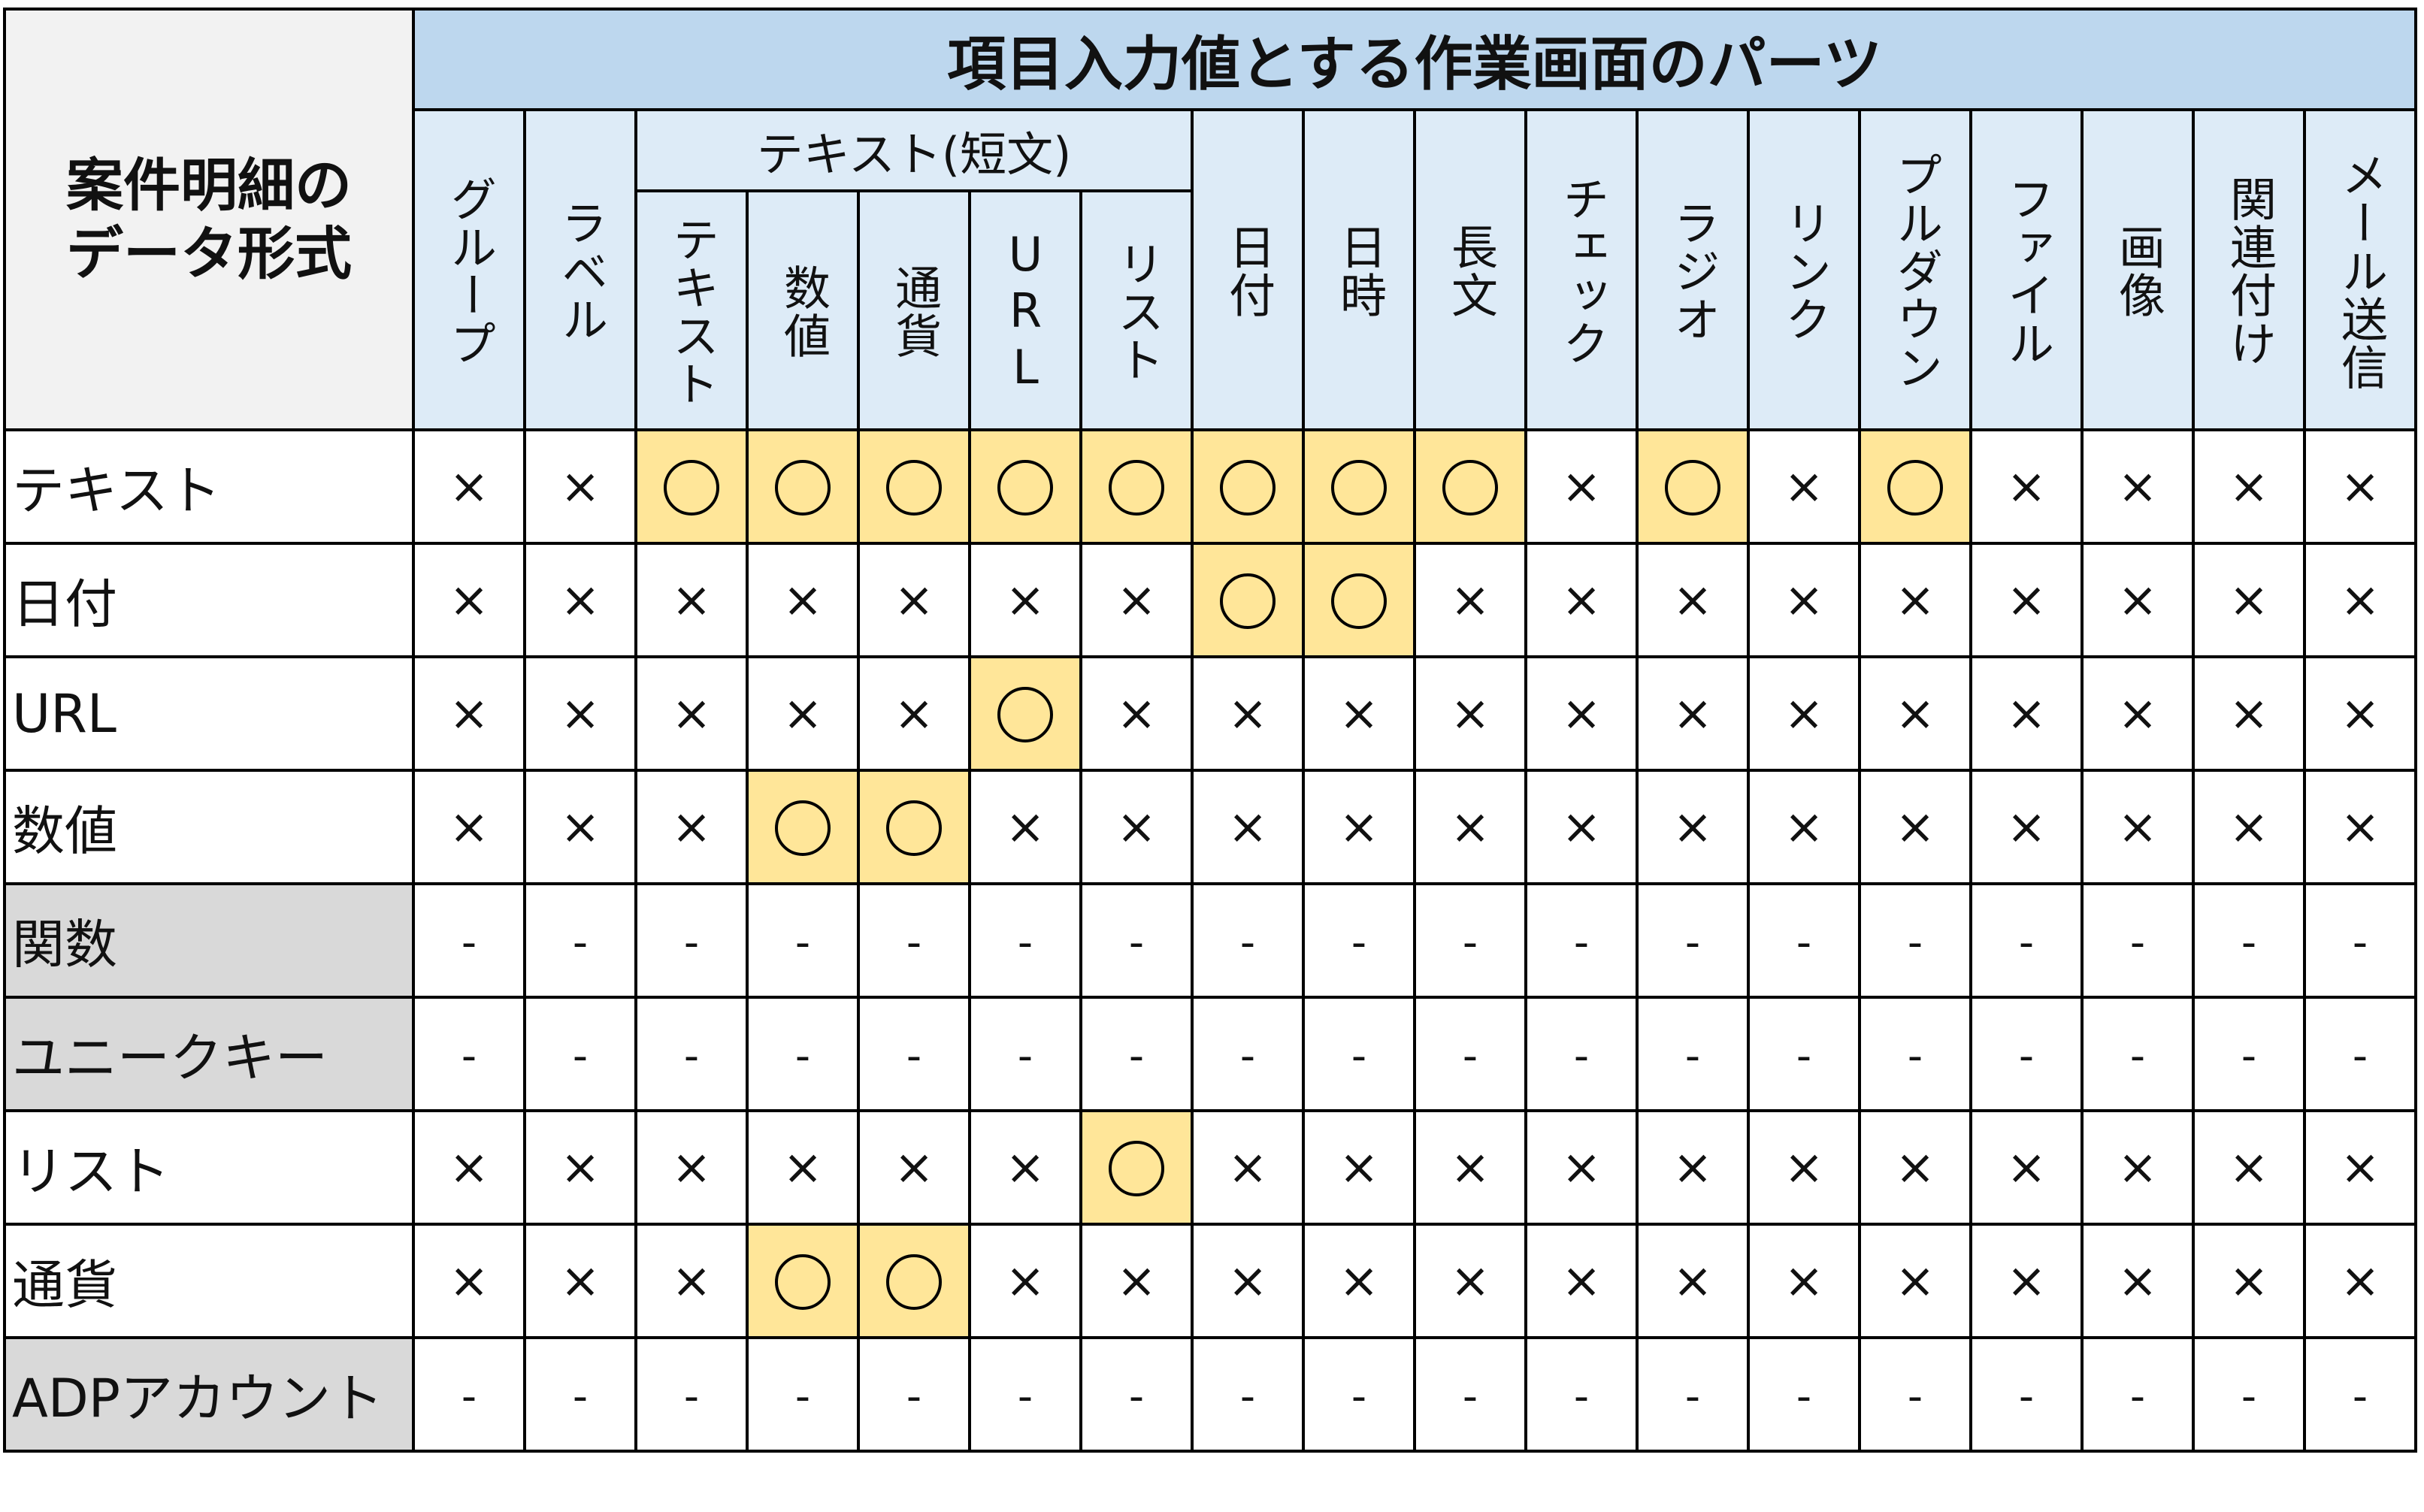  I want to click on row-label: テキスト, so click(209, 487).